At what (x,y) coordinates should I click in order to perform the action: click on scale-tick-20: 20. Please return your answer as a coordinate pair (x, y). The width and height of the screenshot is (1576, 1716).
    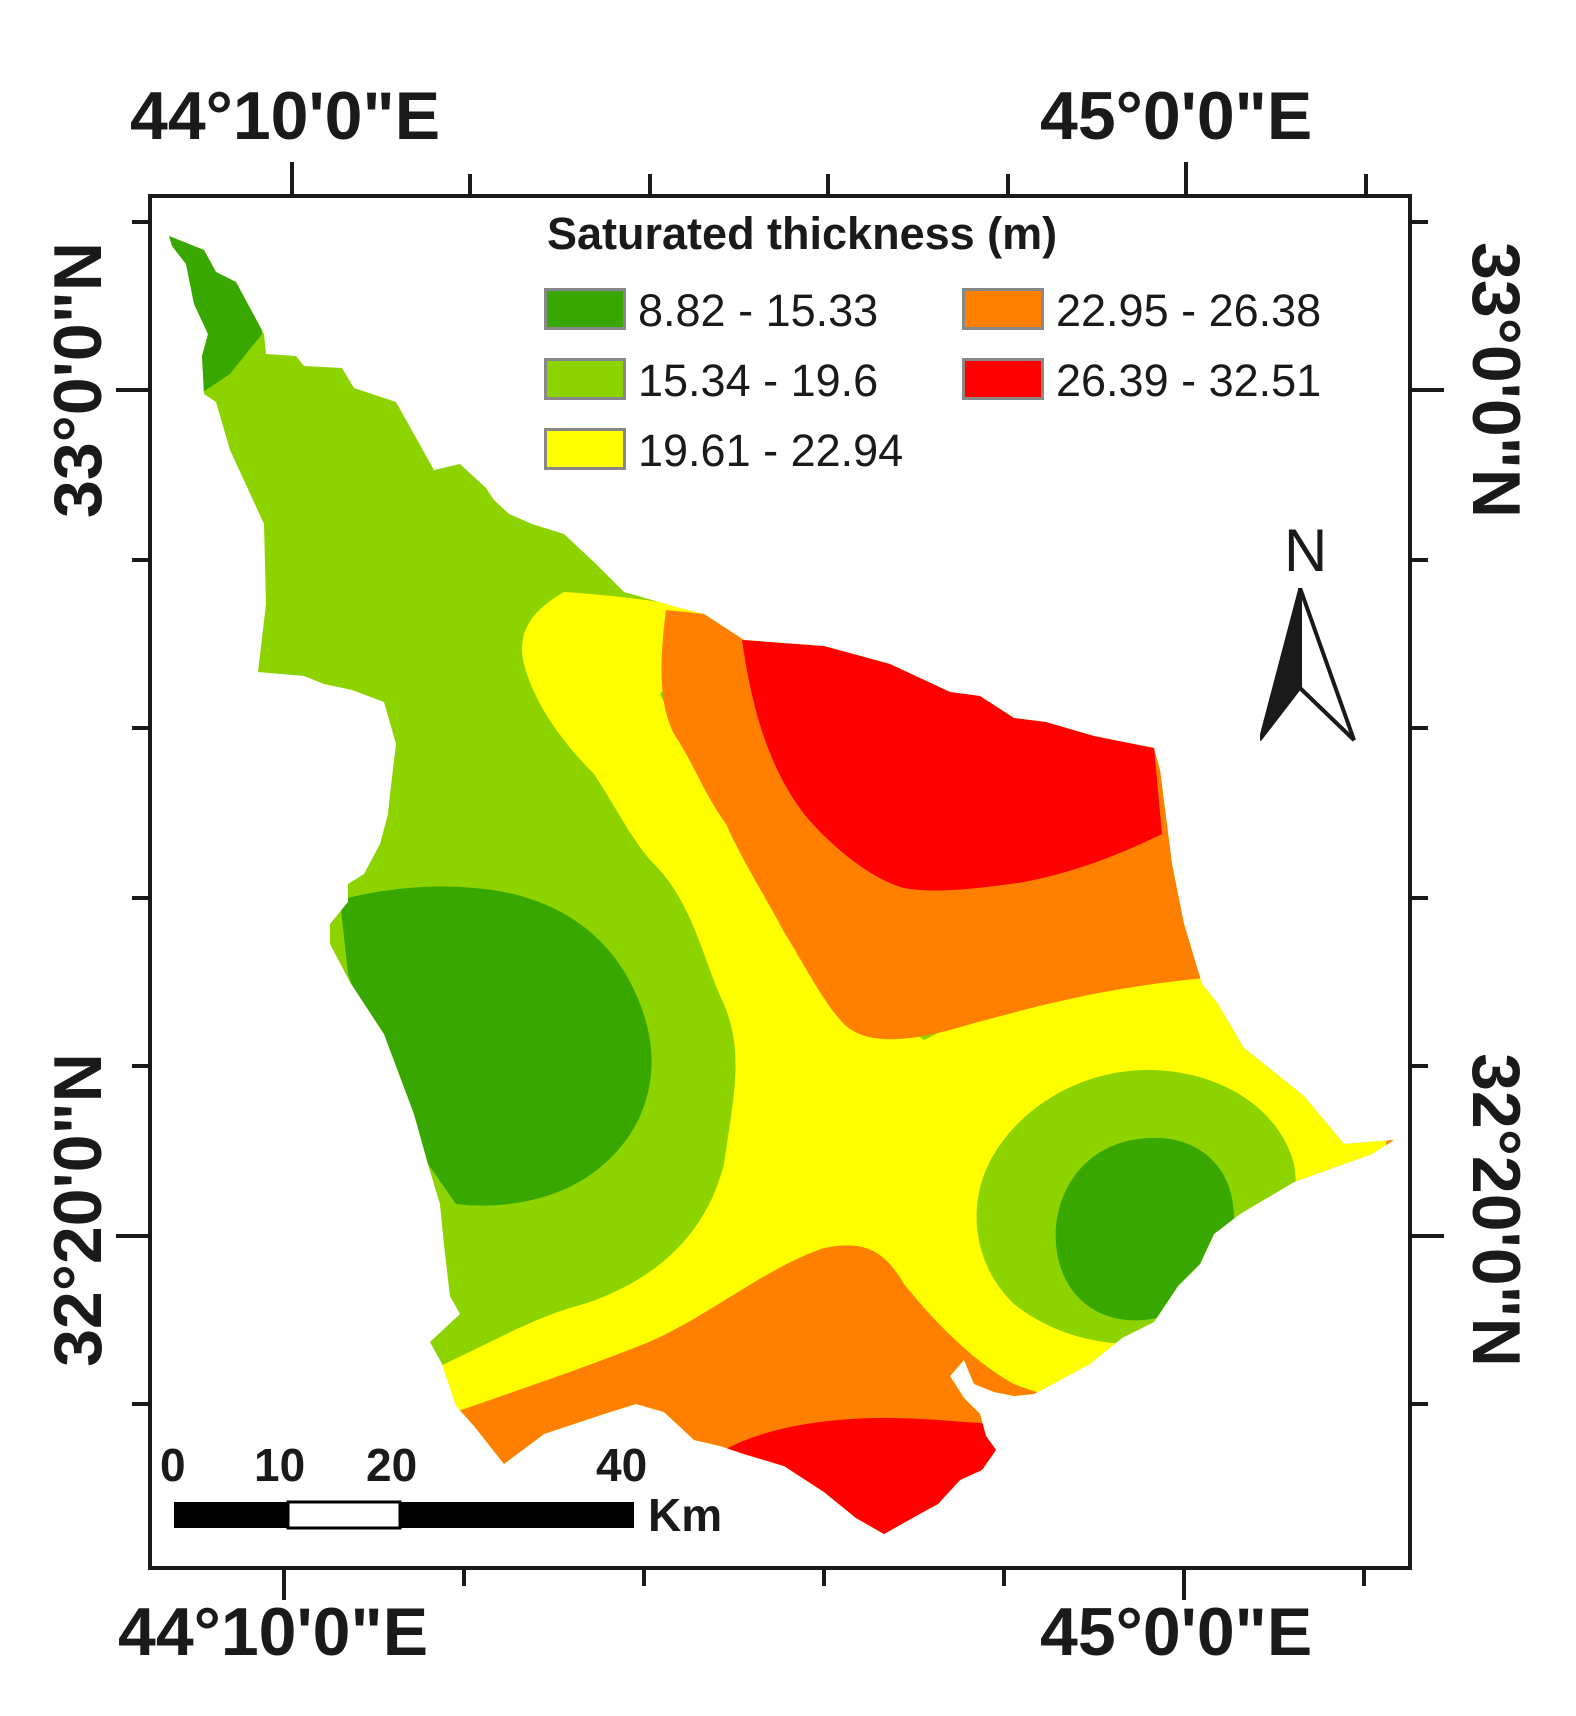
    Looking at the image, I should click on (392, 1465).